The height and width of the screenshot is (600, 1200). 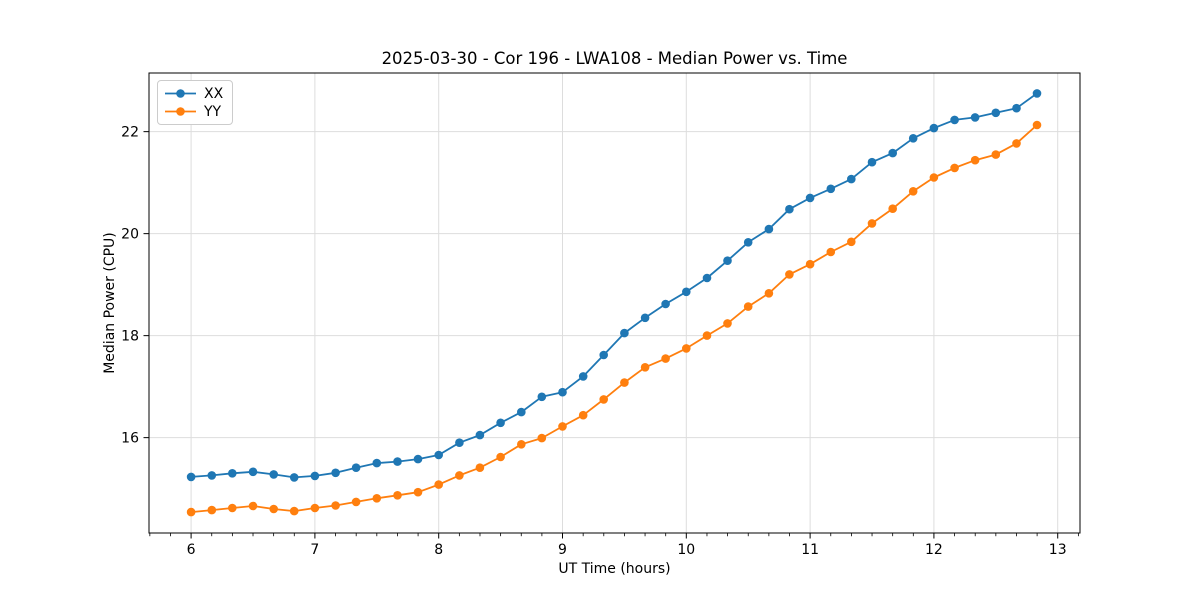 What do you see at coordinates (213, 111) in the screenshot?
I see `legend-label: YY` at bounding box center [213, 111].